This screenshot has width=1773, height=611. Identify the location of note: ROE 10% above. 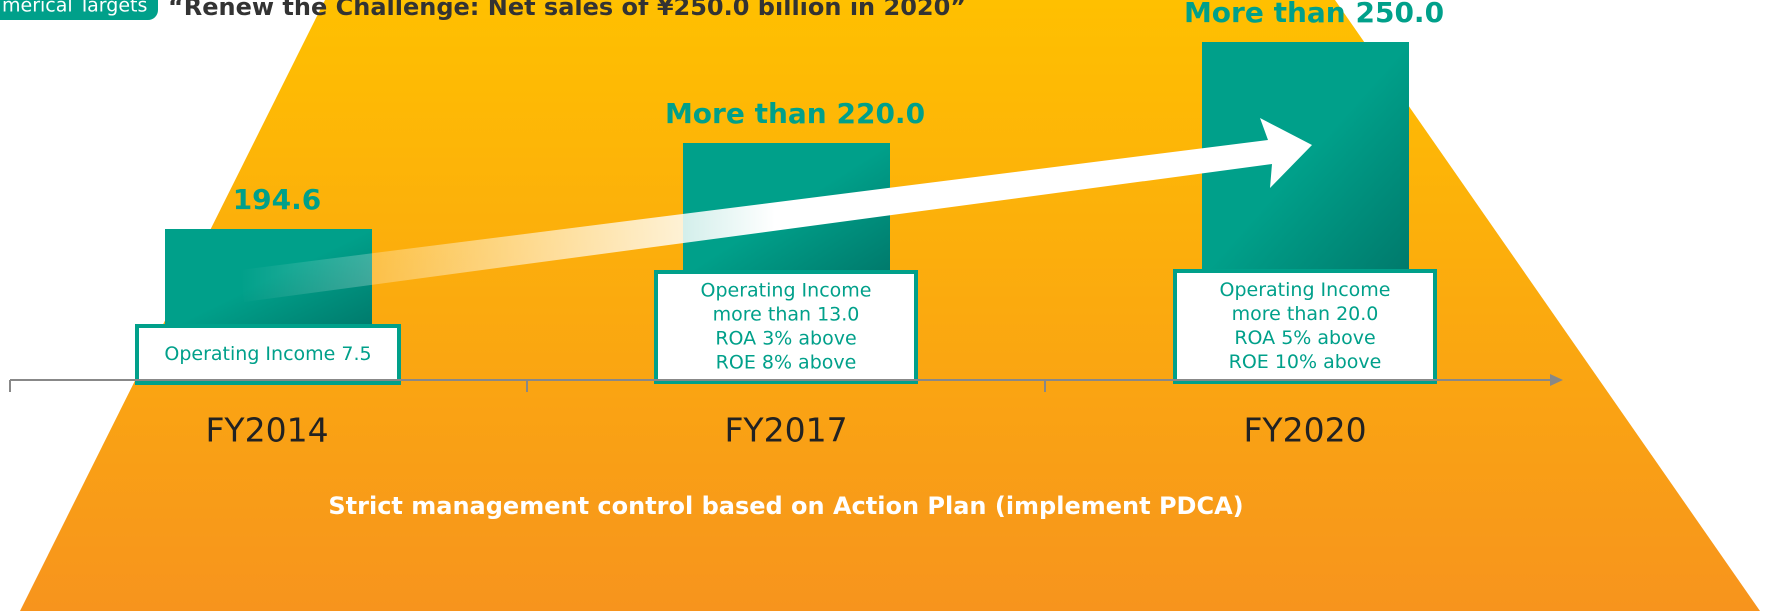
(1305, 362).